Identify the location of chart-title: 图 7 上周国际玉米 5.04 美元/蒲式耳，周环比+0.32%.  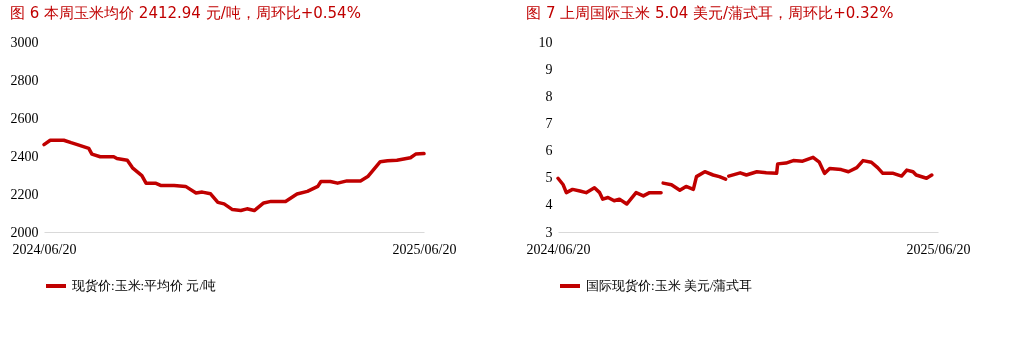
(710, 13).